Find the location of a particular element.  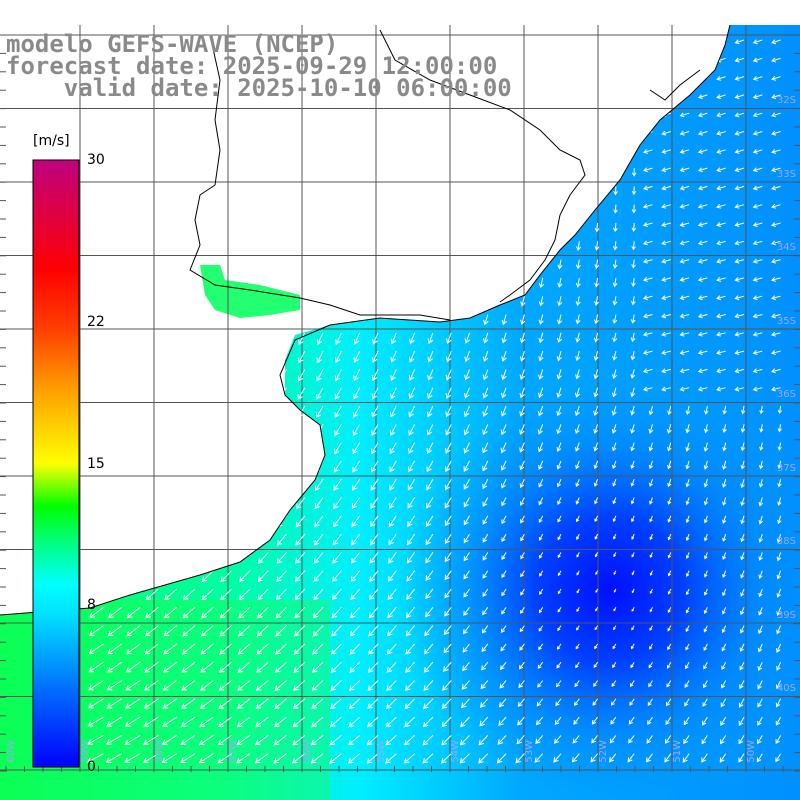

river-plate-estuary is located at coordinates (250, 291).